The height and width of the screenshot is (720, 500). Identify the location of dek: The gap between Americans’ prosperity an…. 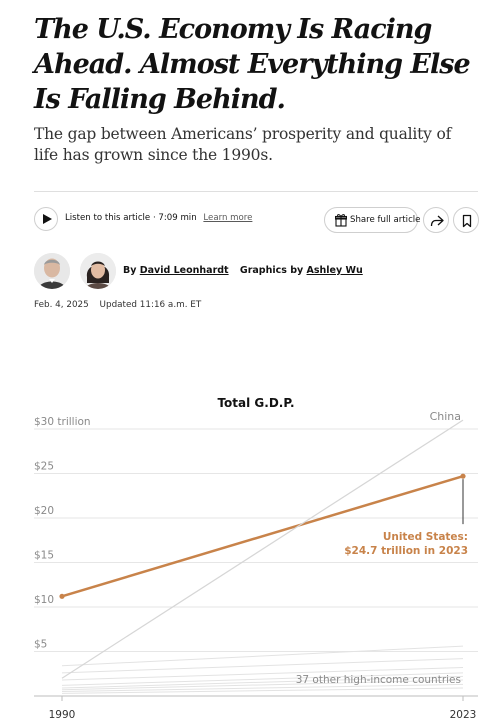
(243, 144).